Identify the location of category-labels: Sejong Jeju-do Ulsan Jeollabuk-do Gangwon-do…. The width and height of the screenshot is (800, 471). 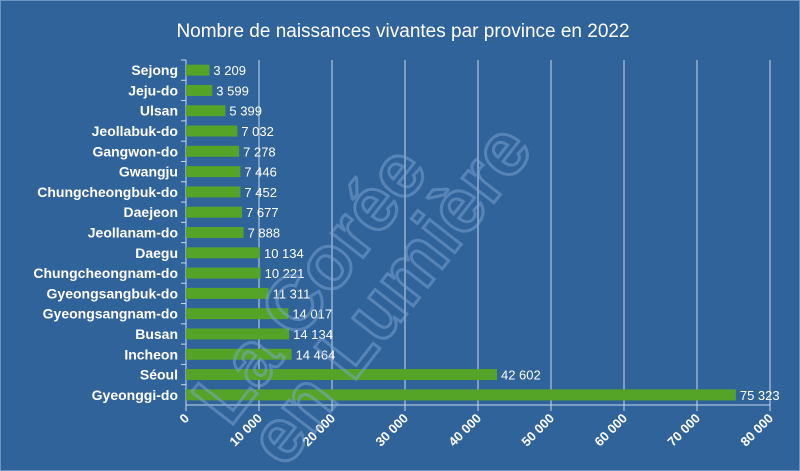
(105, 232).